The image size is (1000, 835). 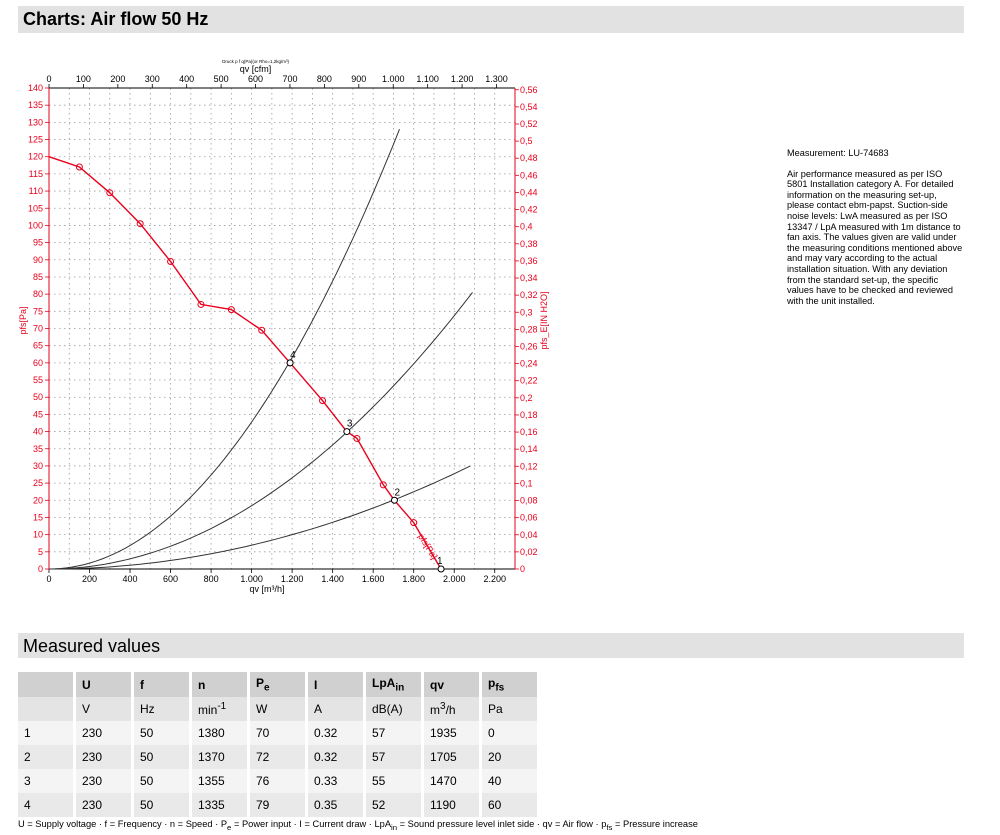 What do you see at coordinates (529, 329) in the screenshot?
I see `y-right-tick-label: 0,28` at bounding box center [529, 329].